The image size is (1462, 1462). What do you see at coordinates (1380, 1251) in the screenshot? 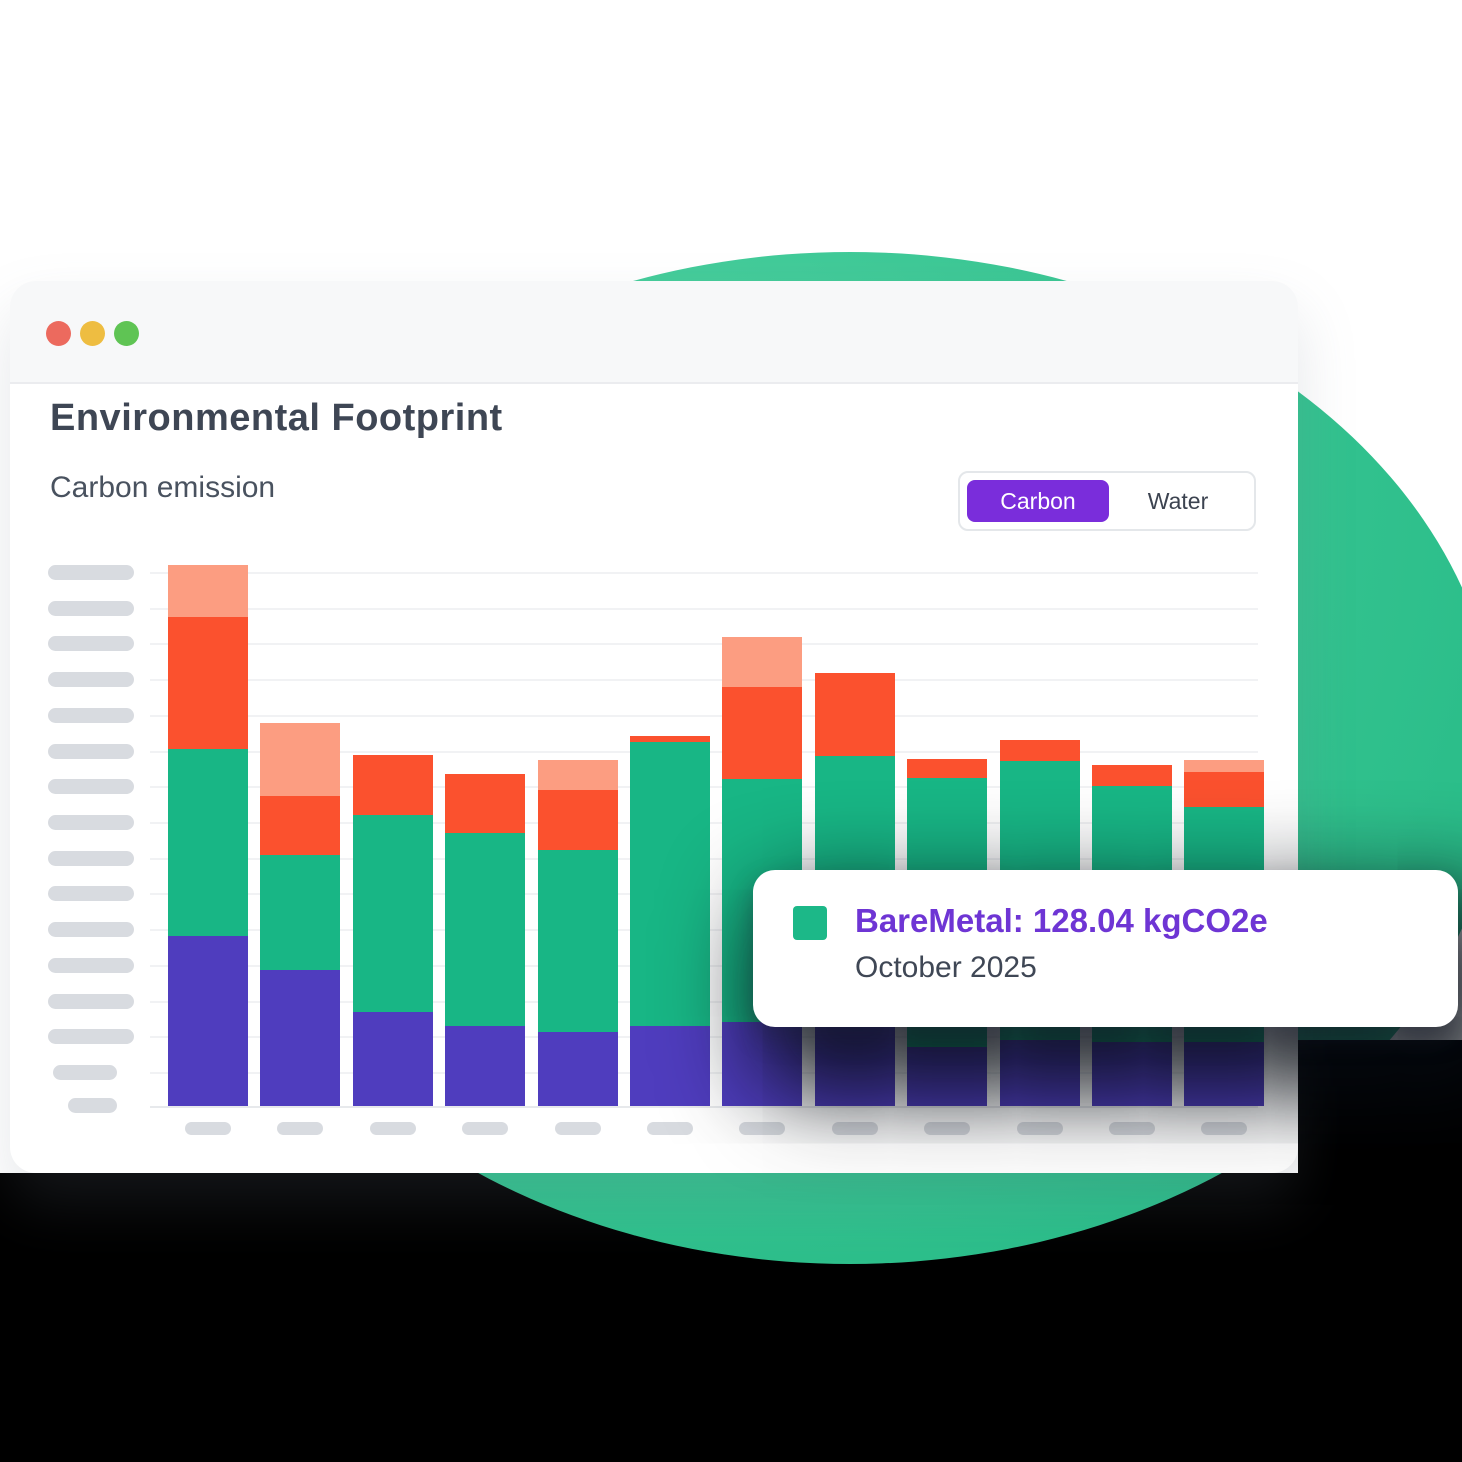
I see `page-right-dark-section` at bounding box center [1380, 1251].